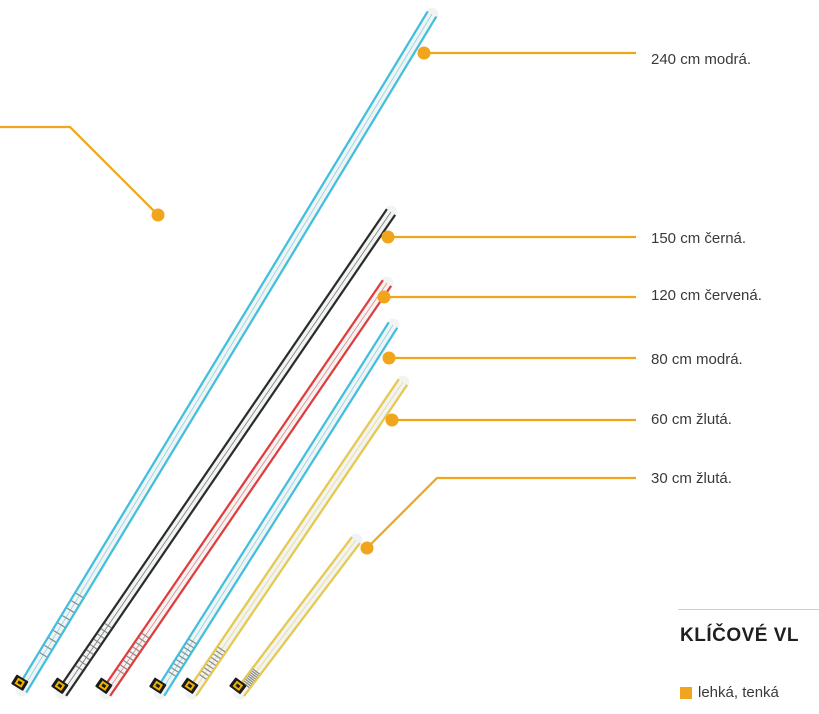 This screenshot has height=714, width=819. I want to click on label-240cm: 240 cm modrá., so click(701, 59).